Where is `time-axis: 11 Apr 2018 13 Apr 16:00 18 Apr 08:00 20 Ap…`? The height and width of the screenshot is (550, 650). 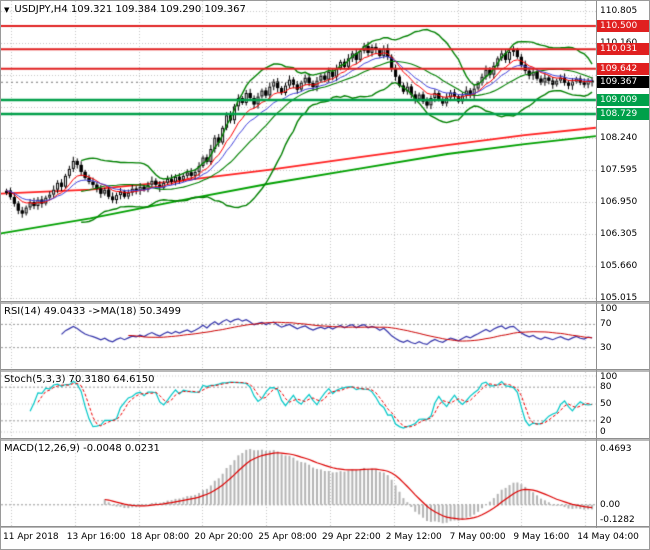
time-axis: 11 Apr 2018 13 Apr 16:00 18 Apr 08:00 20 Ap… is located at coordinates (325, 538).